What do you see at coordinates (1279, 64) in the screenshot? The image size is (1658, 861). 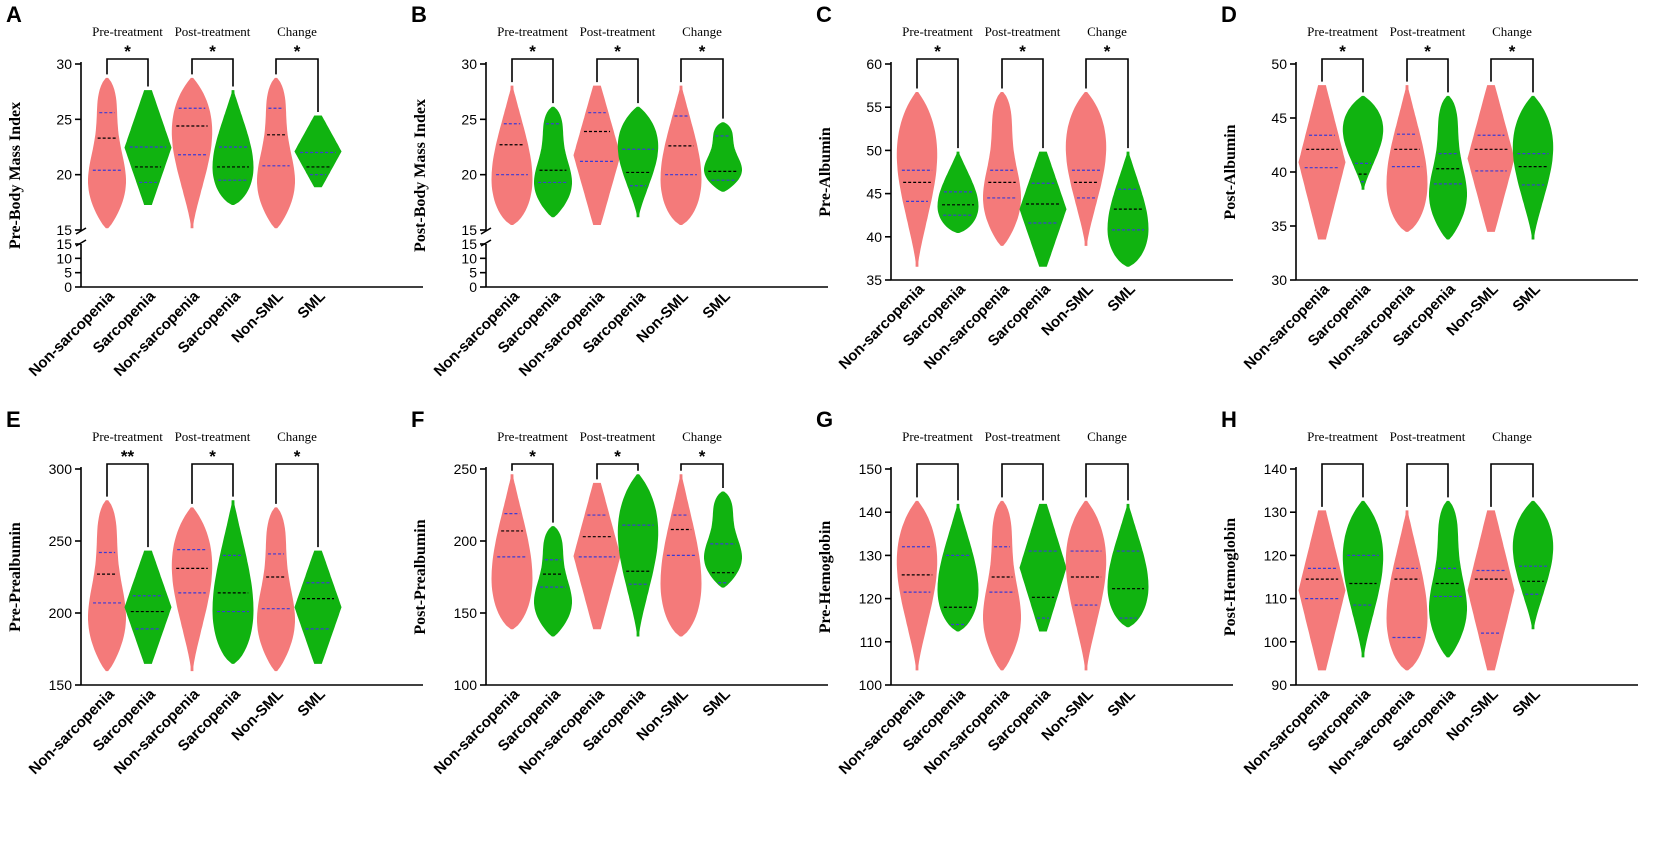 I see `y-tick-label: 50` at bounding box center [1279, 64].